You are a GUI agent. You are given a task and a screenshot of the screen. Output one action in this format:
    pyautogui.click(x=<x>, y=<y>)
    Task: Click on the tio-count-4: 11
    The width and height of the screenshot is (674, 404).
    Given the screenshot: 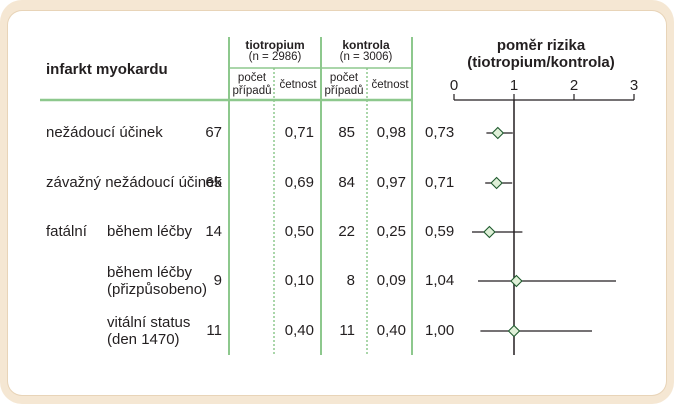 What is the action you would take?
    pyautogui.click(x=214, y=330)
    